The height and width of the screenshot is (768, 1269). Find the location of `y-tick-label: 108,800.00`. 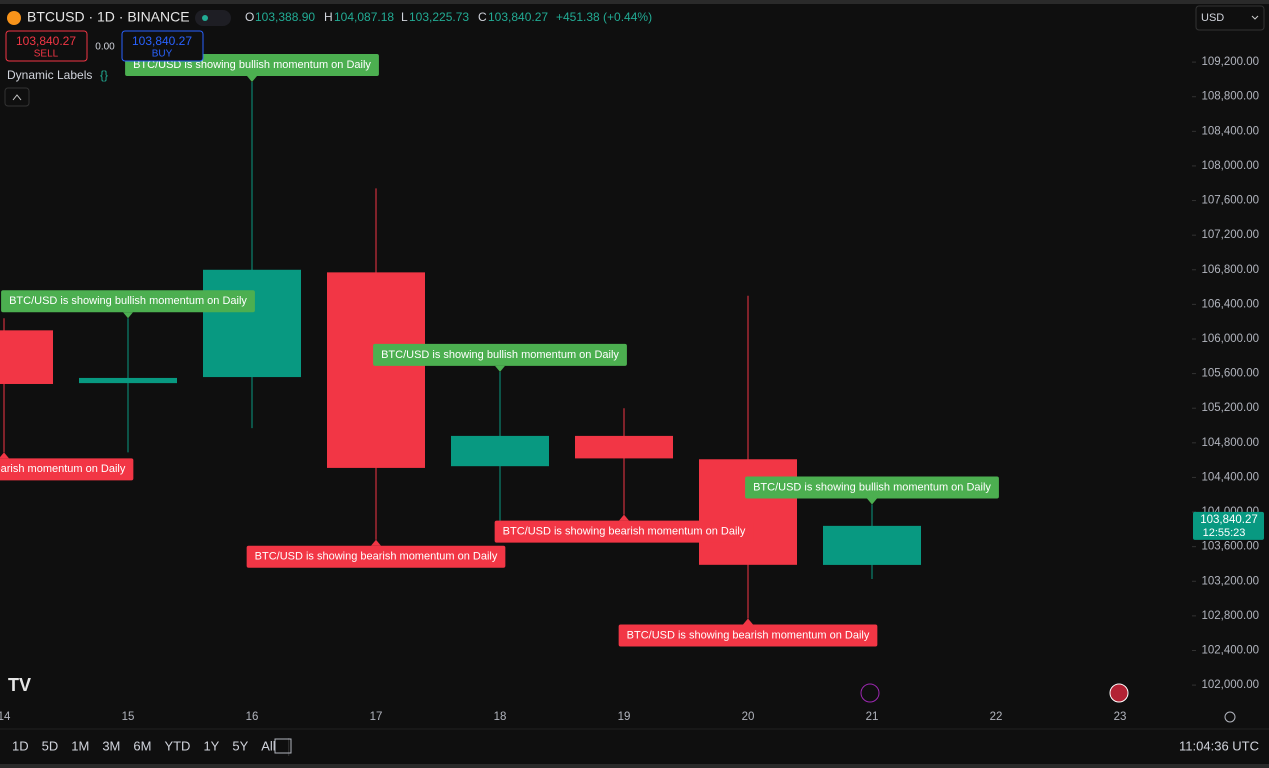

y-tick-label: 108,800.00 is located at coordinates (1230, 97).